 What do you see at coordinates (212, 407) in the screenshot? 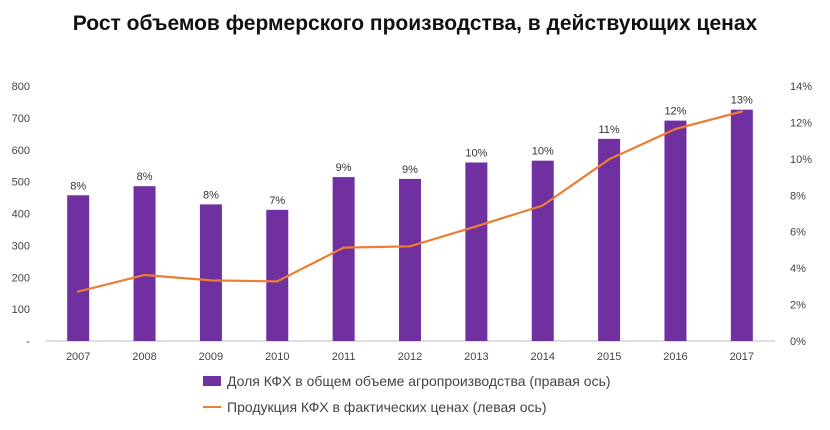
I see `legend-line-swatch` at bounding box center [212, 407].